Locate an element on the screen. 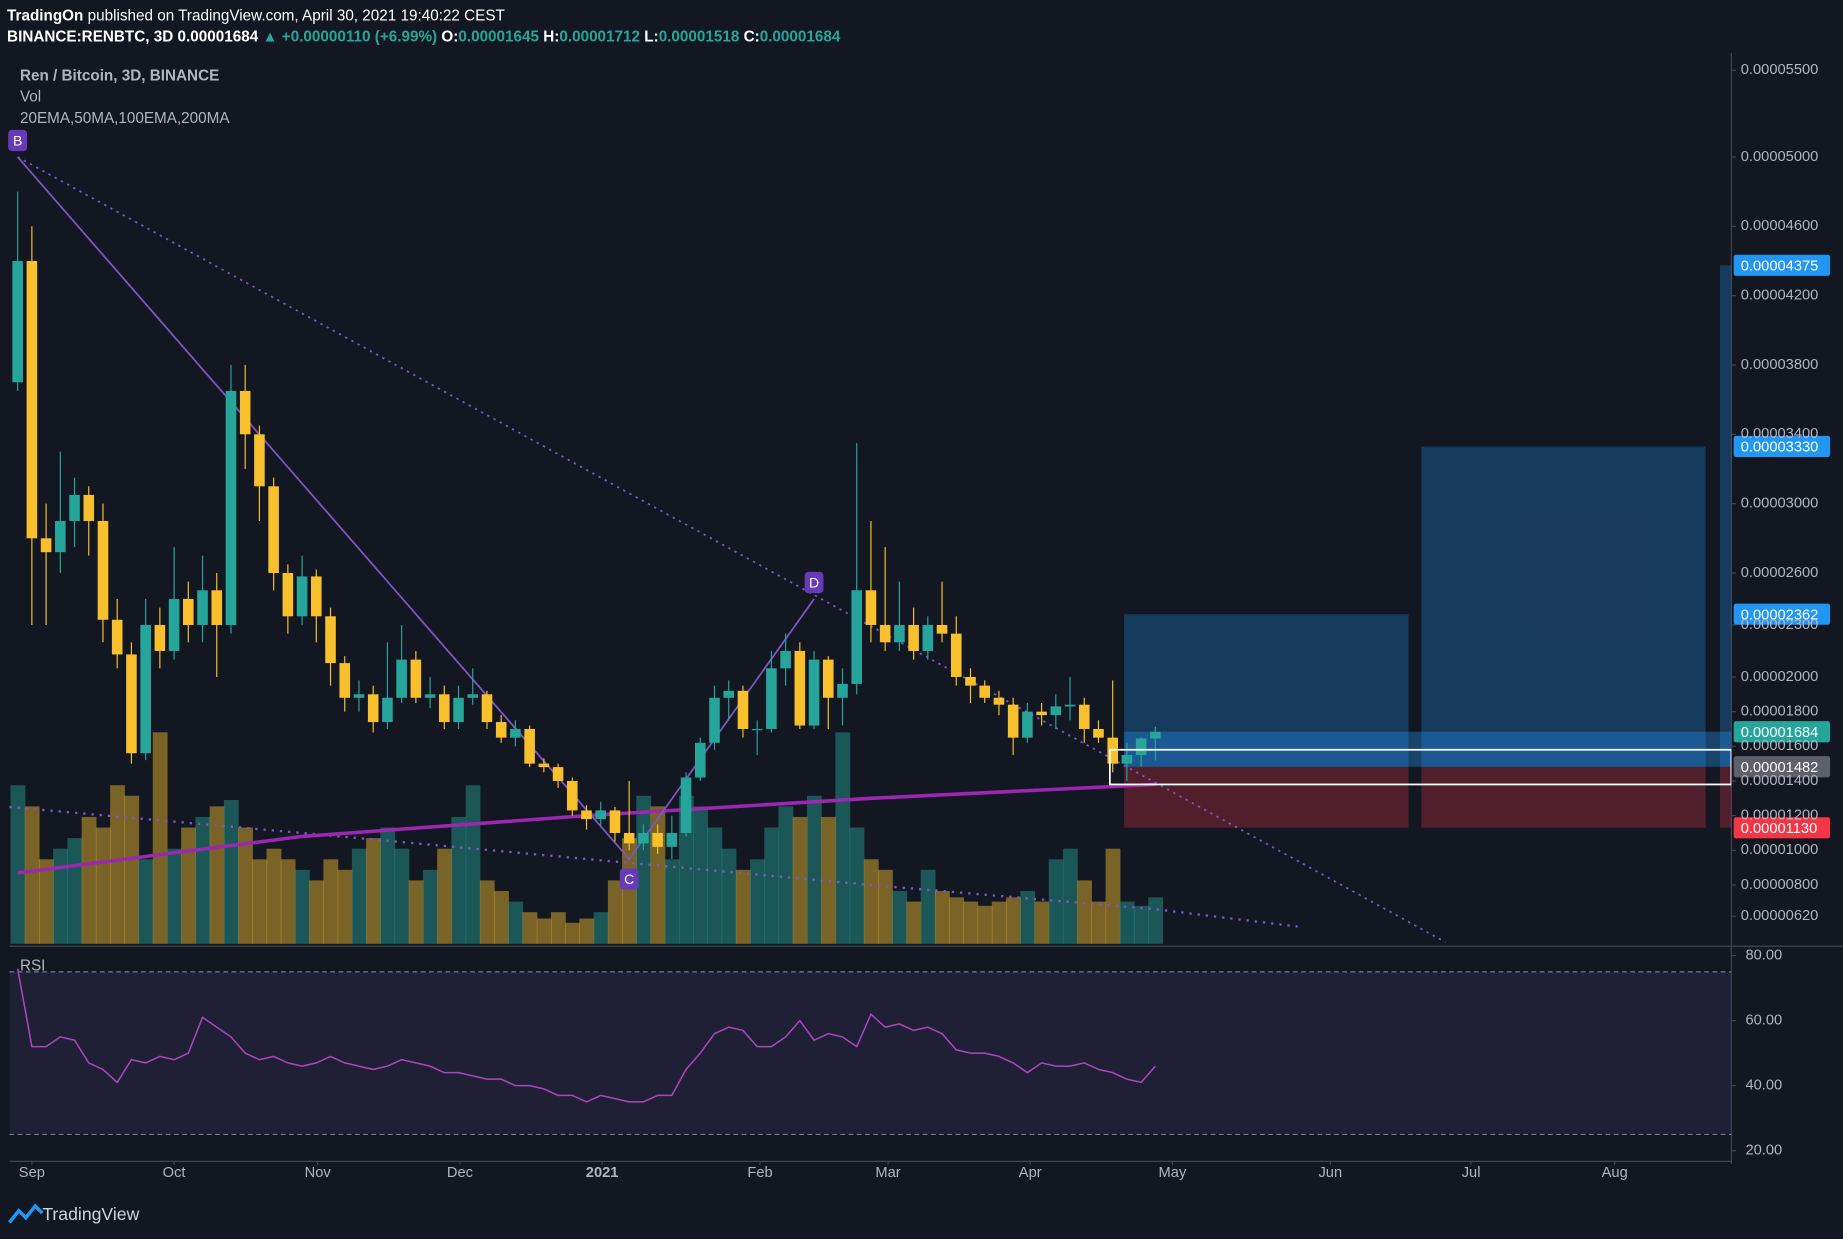 This screenshot has width=1843, height=1239. rsi-tick-label: 60.00 is located at coordinates (1763, 1021).